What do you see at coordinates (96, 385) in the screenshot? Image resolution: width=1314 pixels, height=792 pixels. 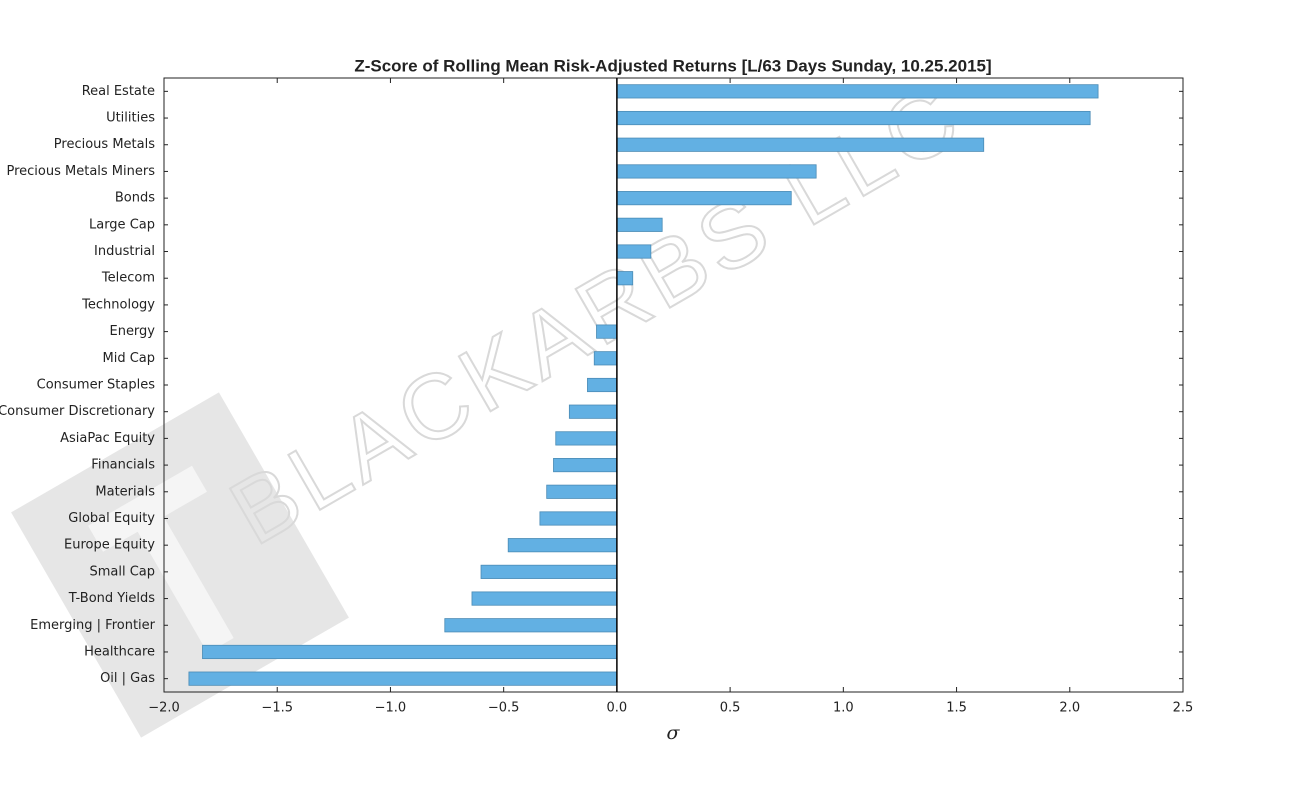 I see `y-tick-label: Consumer Staples` at bounding box center [96, 385].